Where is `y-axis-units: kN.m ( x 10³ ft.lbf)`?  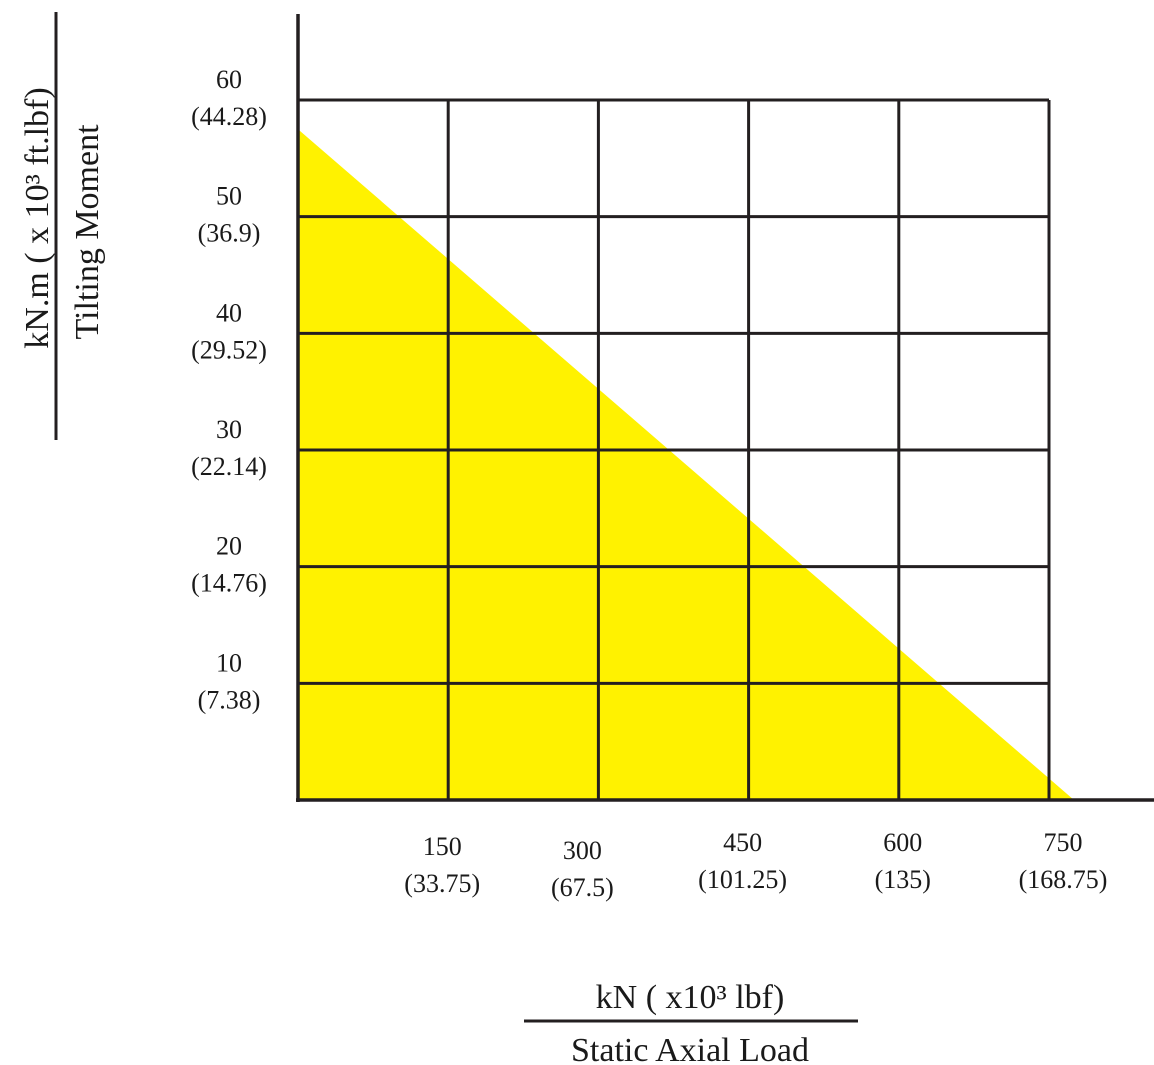 y-axis-units: kN.m ( x 10³ ft.lbf) is located at coordinates (37, 217).